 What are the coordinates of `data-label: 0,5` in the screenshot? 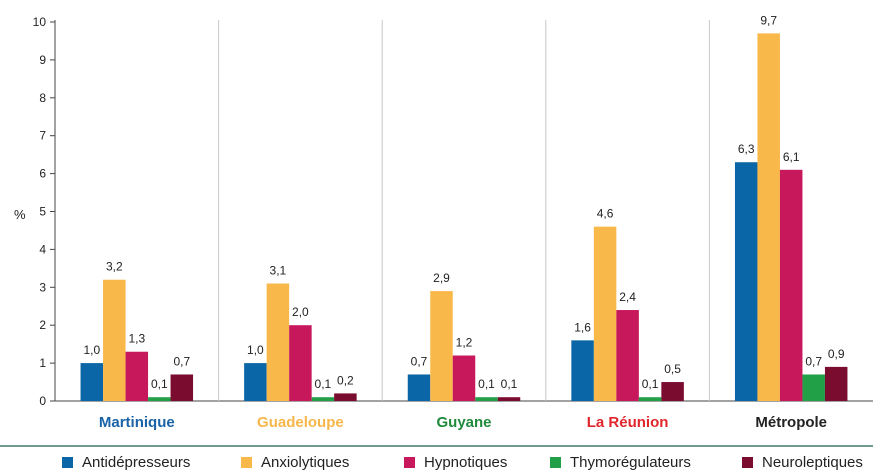 It's located at (672, 369).